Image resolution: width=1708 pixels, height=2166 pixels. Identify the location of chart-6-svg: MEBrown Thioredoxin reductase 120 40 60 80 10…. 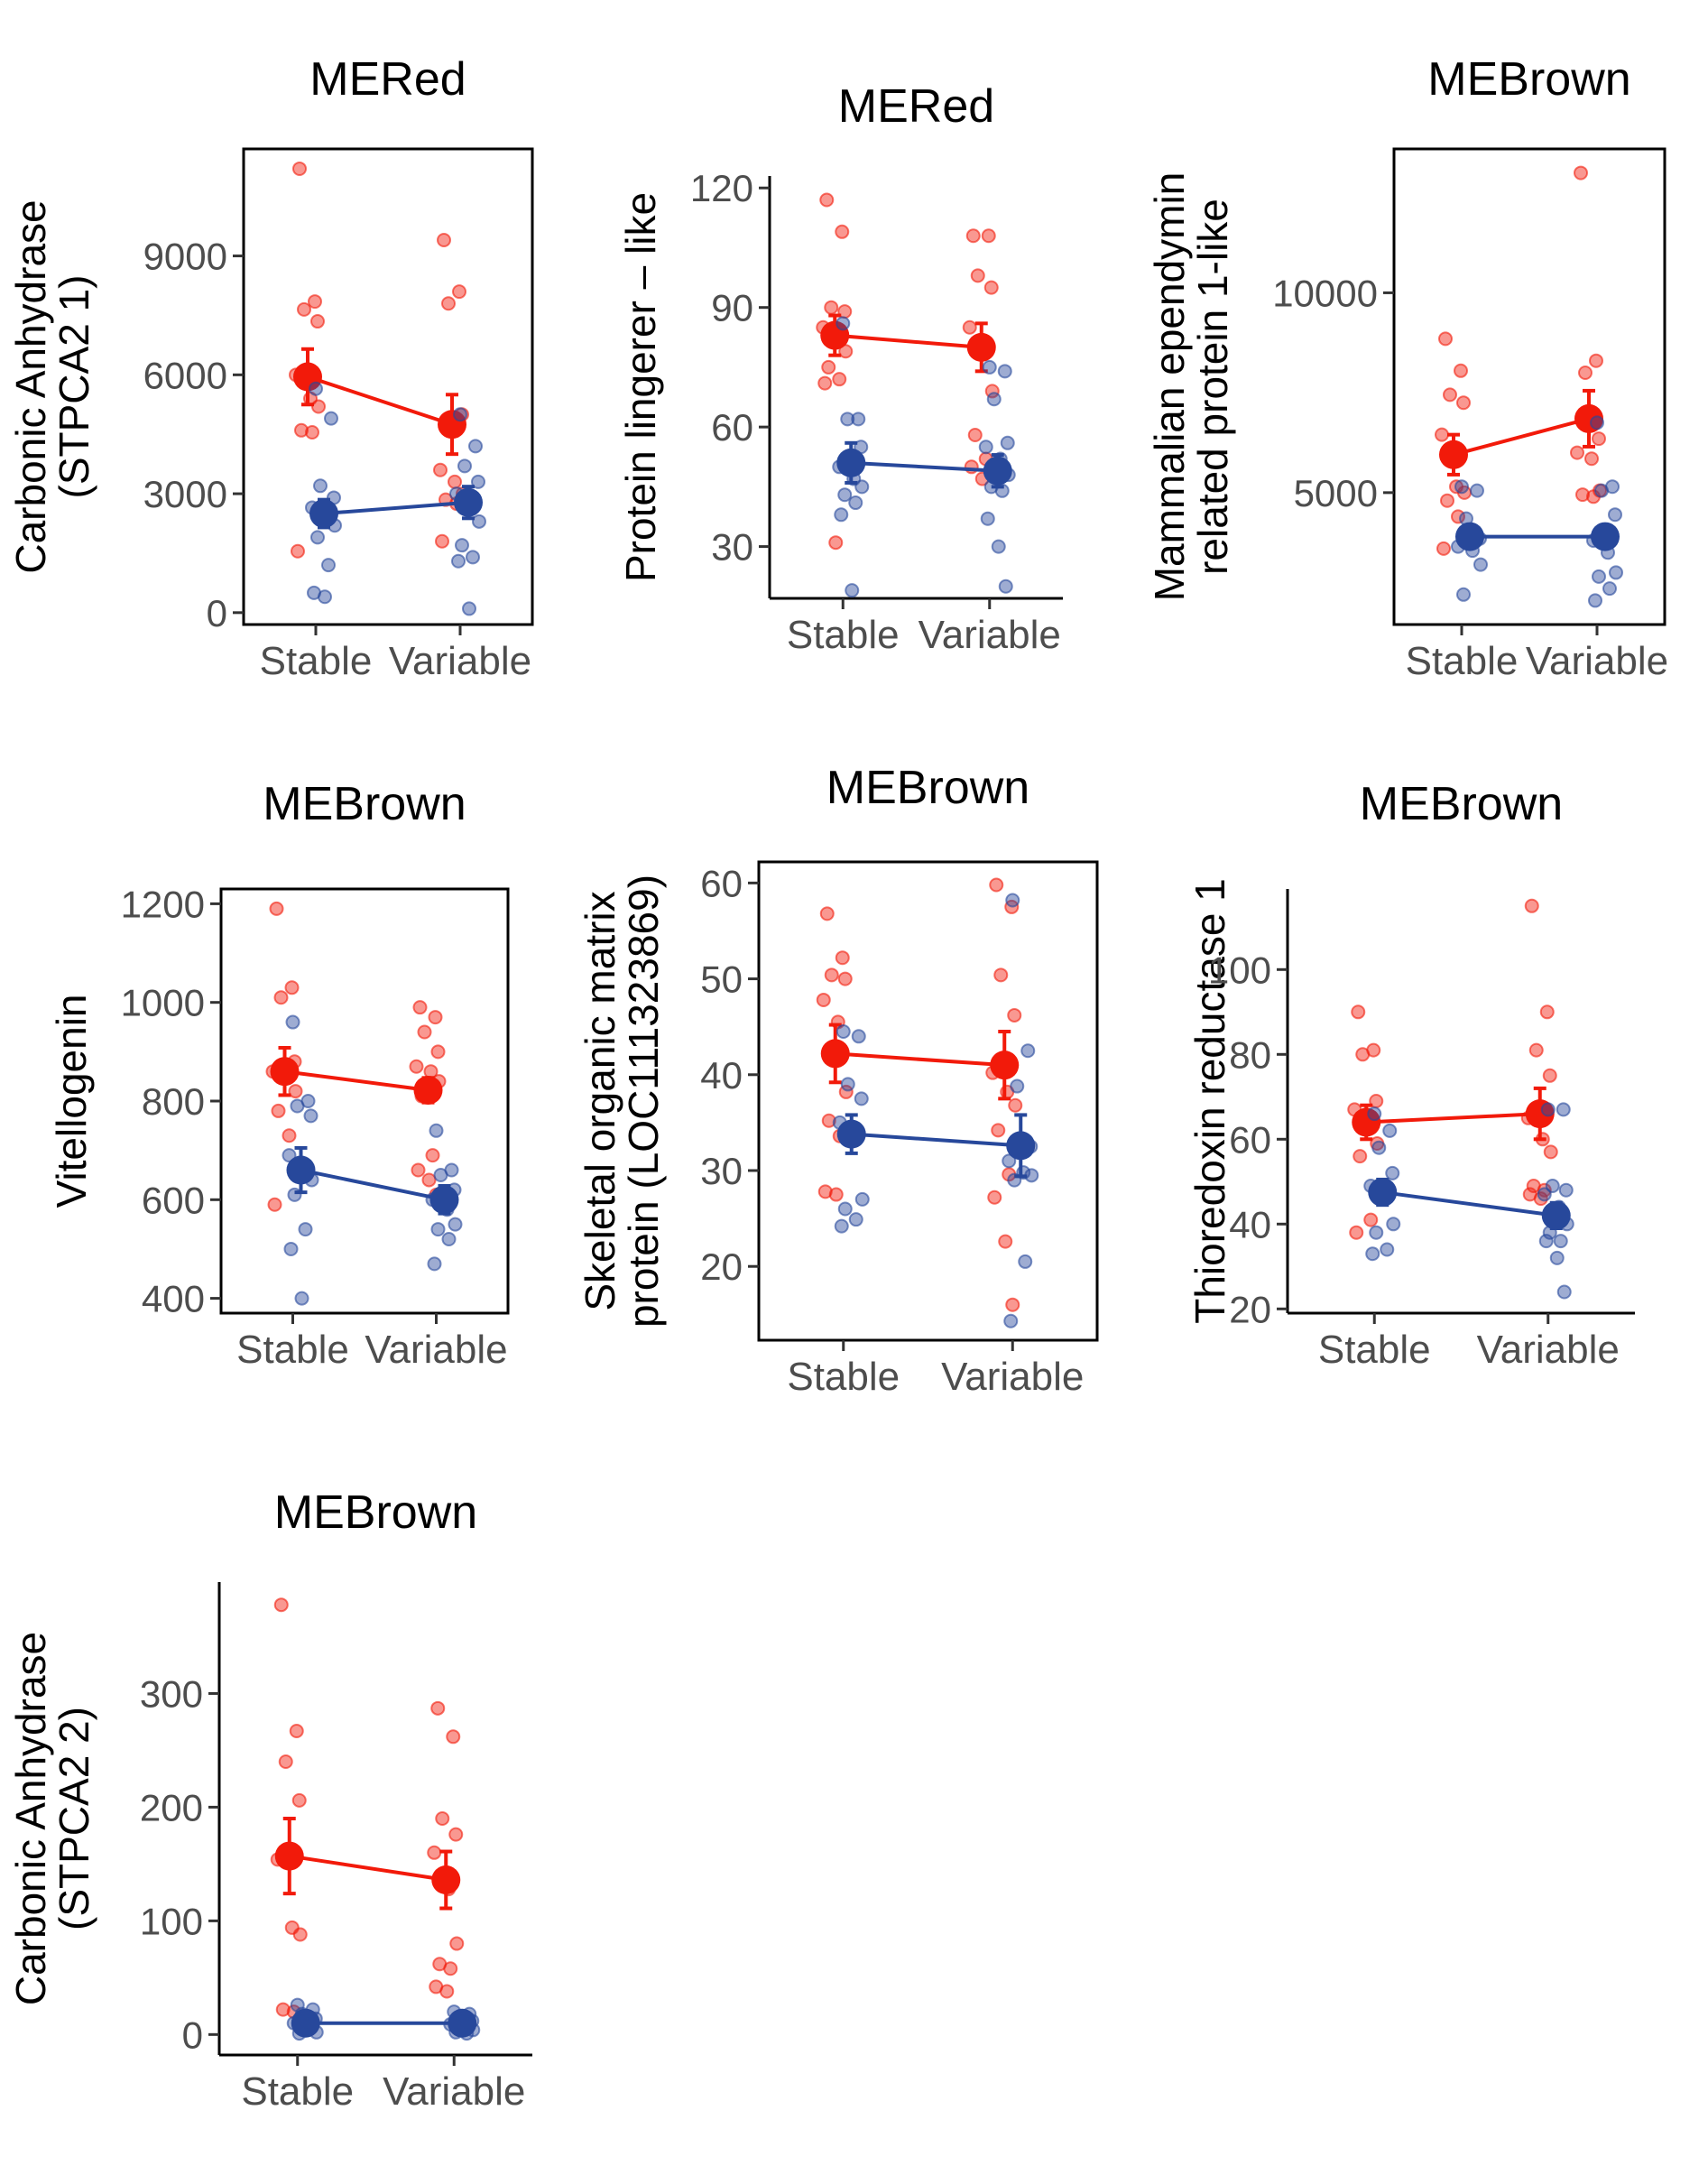
(1410, 1075).